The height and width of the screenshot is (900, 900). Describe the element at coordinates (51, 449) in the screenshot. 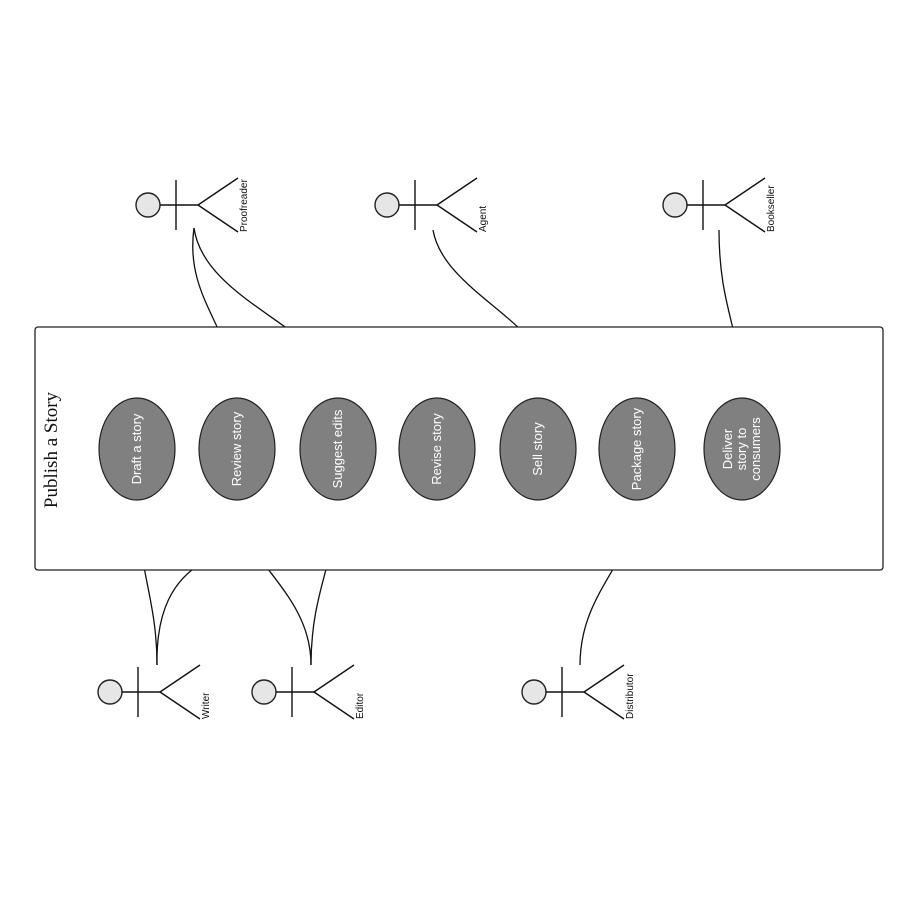

I see `system-title: Publish a Story` at that location.